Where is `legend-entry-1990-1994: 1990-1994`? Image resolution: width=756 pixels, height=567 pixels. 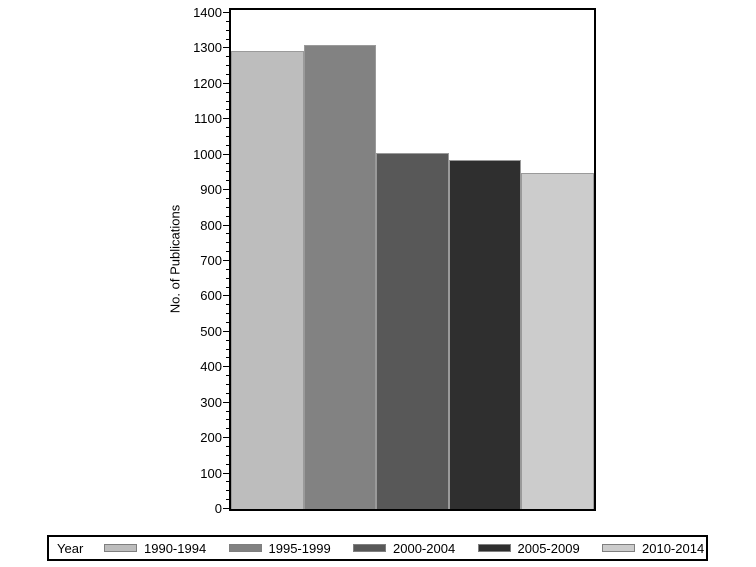 legend-entry-1990-1994: 1990-1994 is located at coordinates (166, 548).